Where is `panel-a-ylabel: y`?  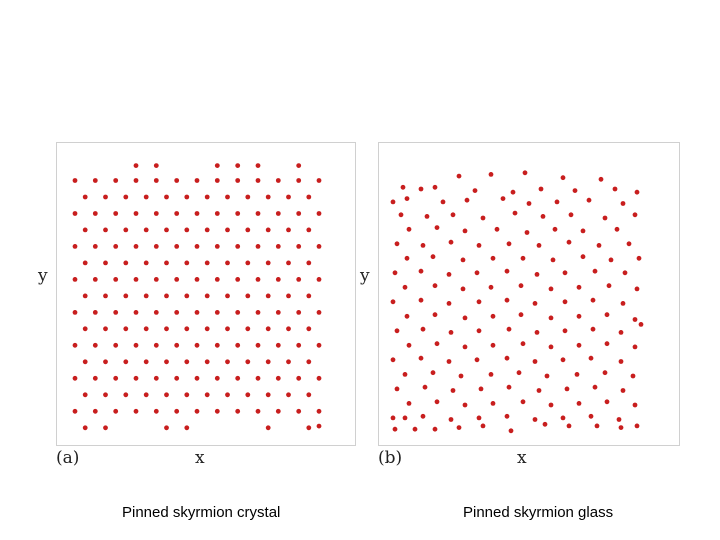 panel-a-ylabel: y is located at coordinates (43, 276).